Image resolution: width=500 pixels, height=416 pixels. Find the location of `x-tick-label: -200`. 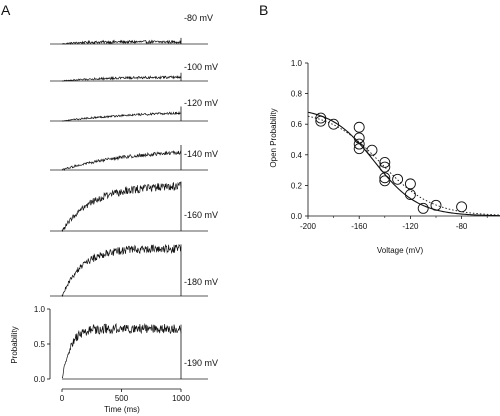

x-tick-label: -200 is located at coordinates (308, 226).